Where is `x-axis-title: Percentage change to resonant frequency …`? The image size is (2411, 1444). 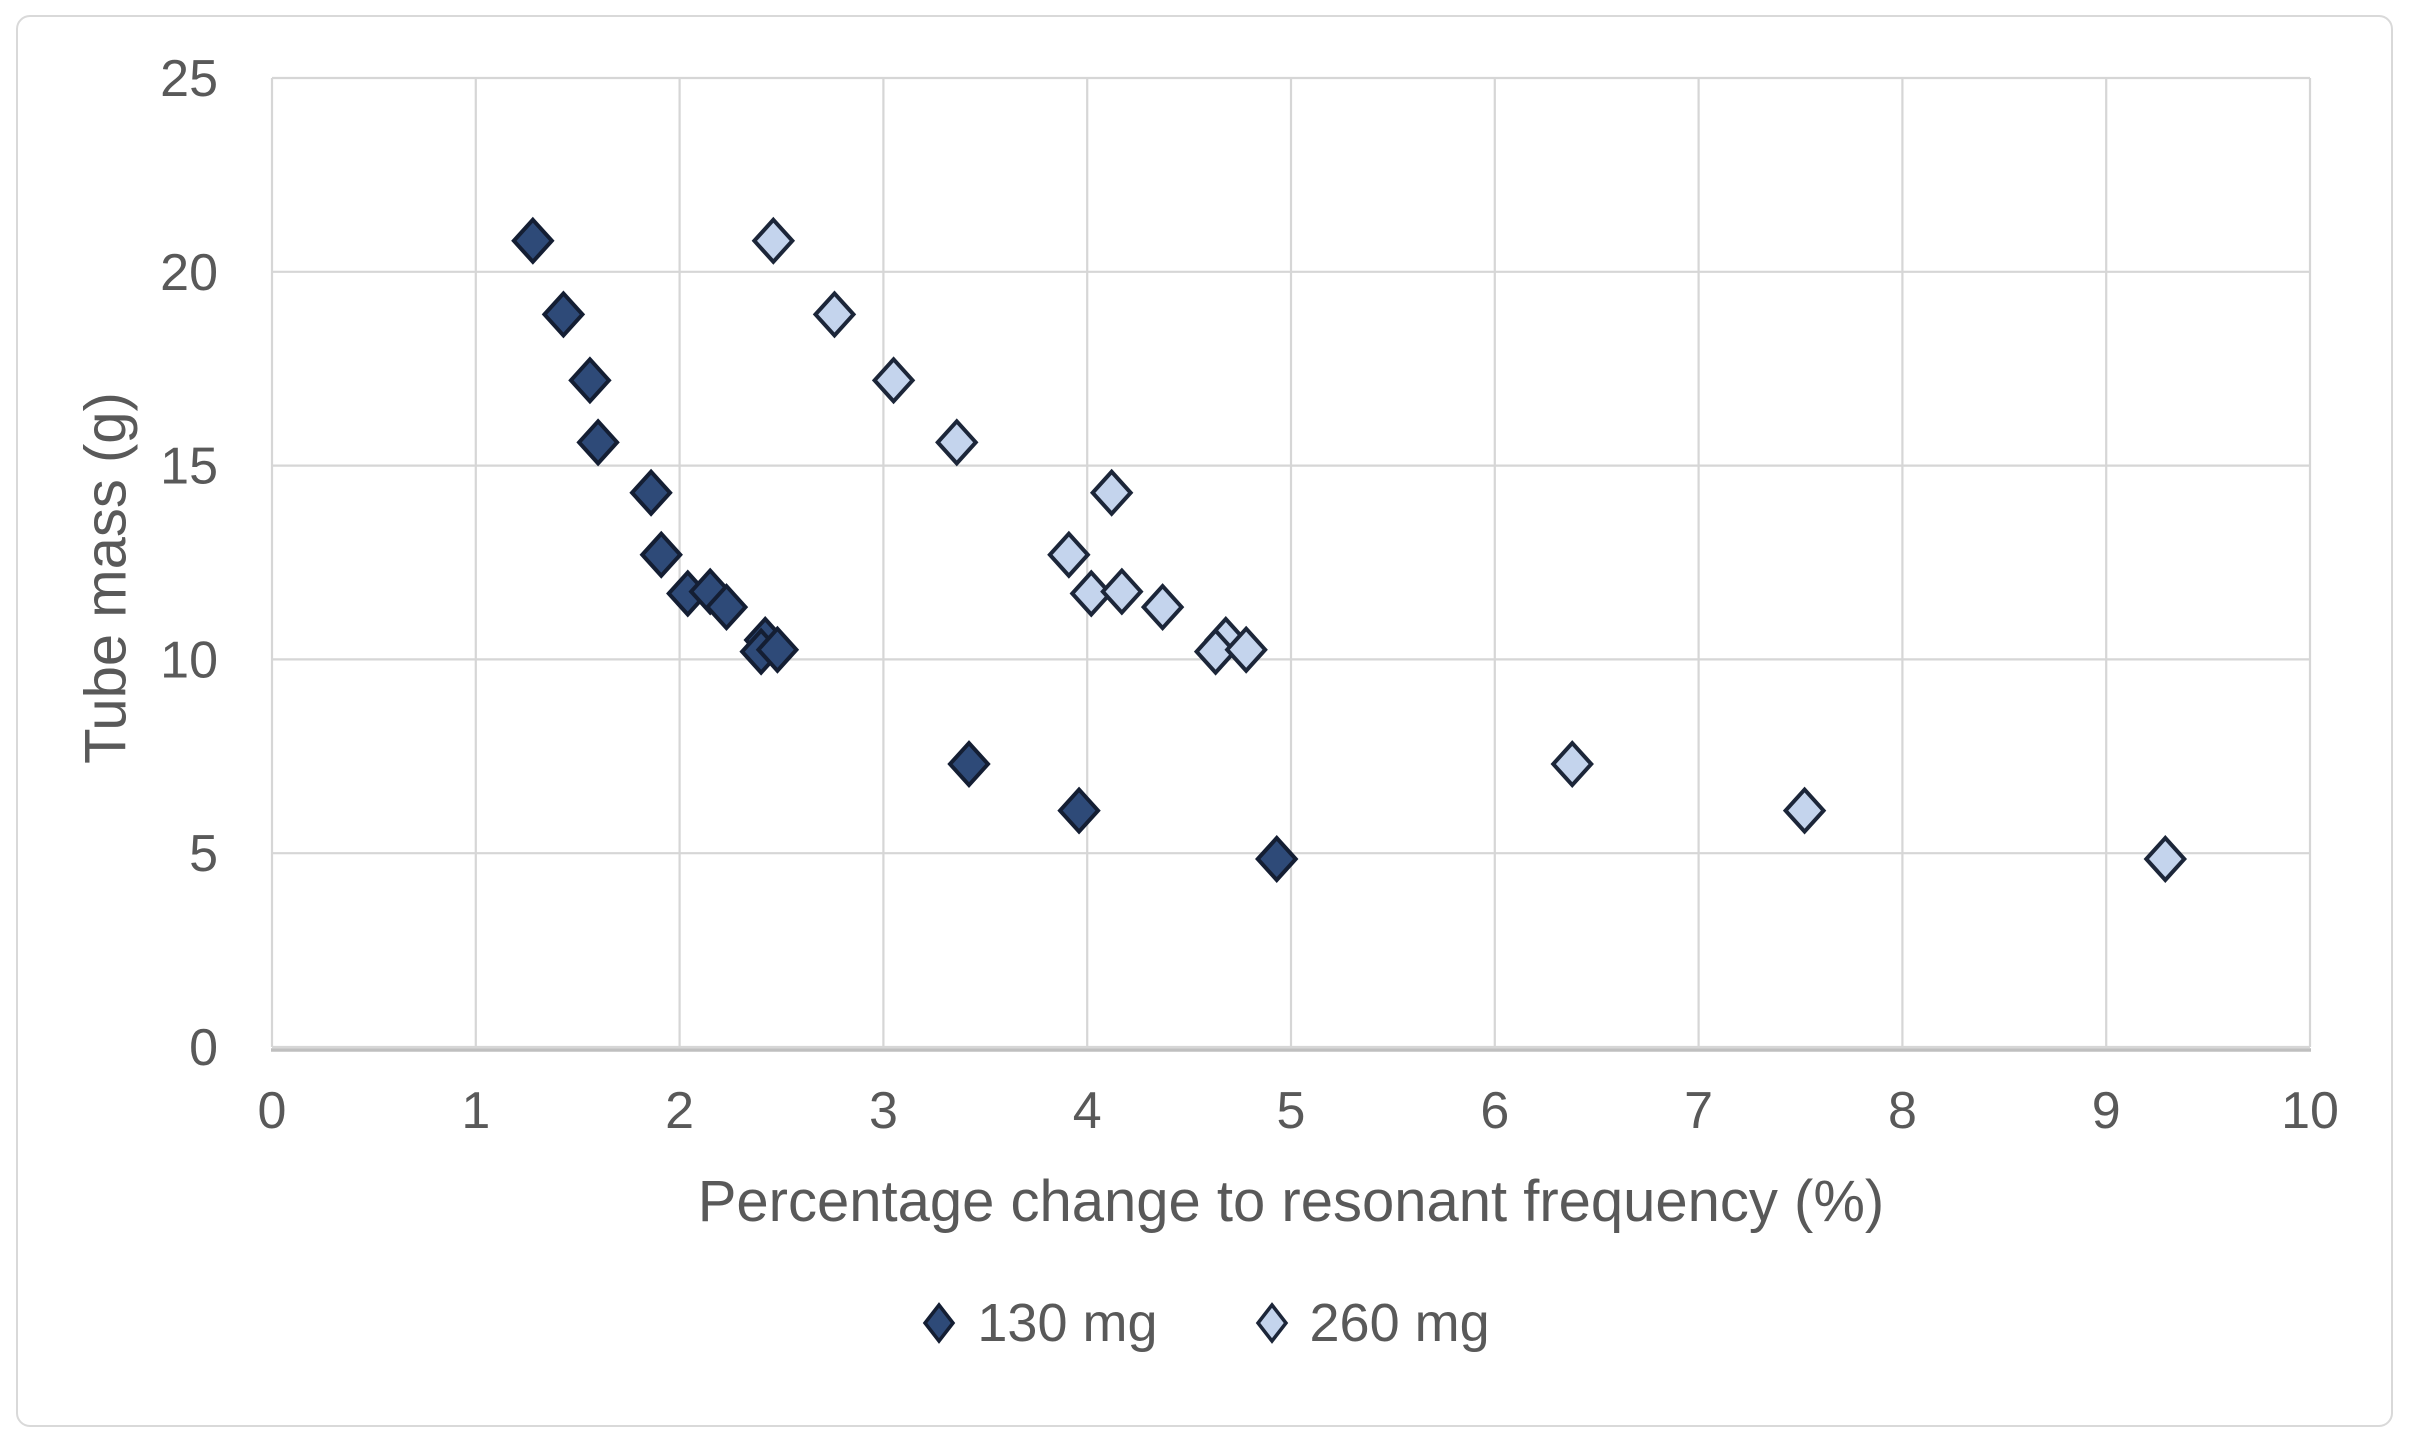
x-axis-title: Percentage change to resonant frequency … is located at coordinates (1291, 1201).